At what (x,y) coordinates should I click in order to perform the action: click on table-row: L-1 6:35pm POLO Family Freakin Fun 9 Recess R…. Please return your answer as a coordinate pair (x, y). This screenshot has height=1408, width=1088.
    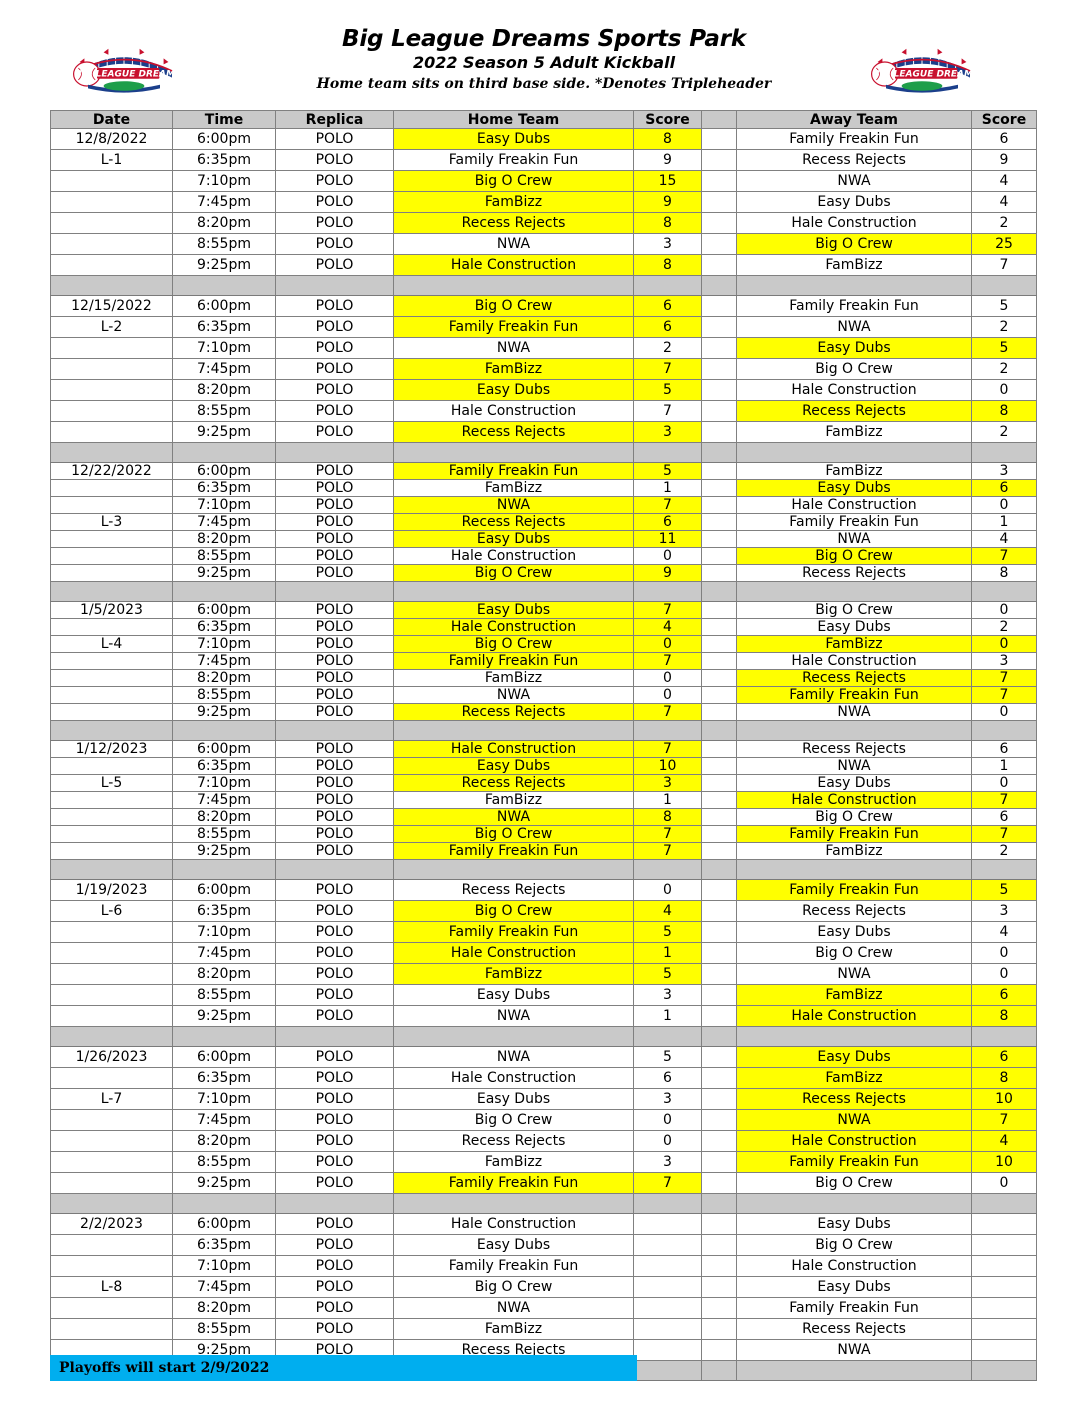
    Looking at the image, I should click on (543, 160).